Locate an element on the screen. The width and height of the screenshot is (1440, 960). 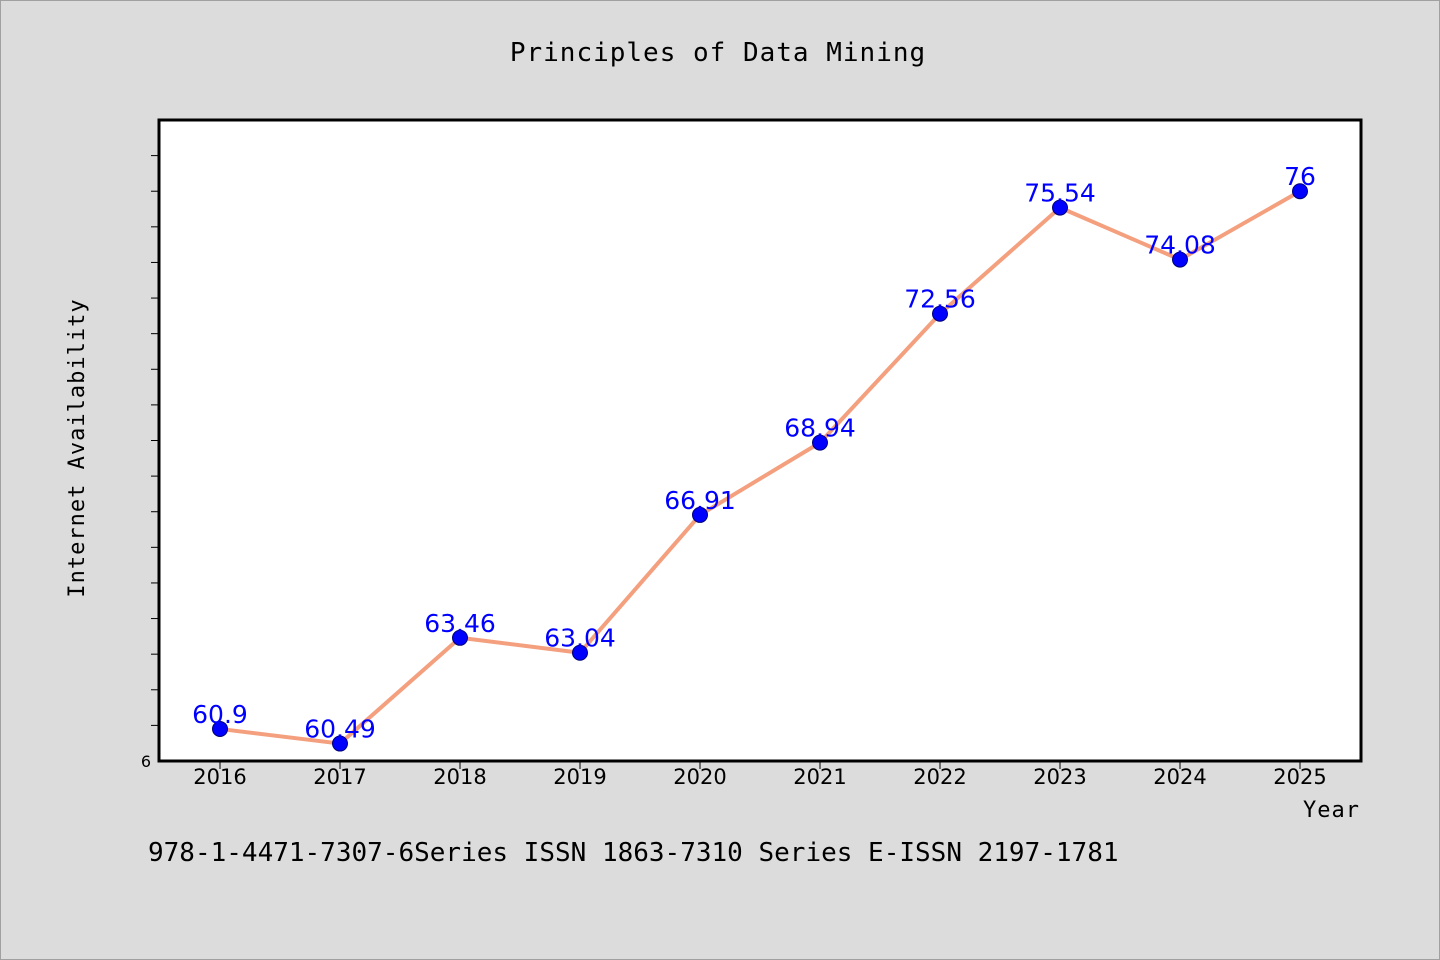
data-value-label: 60.9 is located at coordinates (220, 714).